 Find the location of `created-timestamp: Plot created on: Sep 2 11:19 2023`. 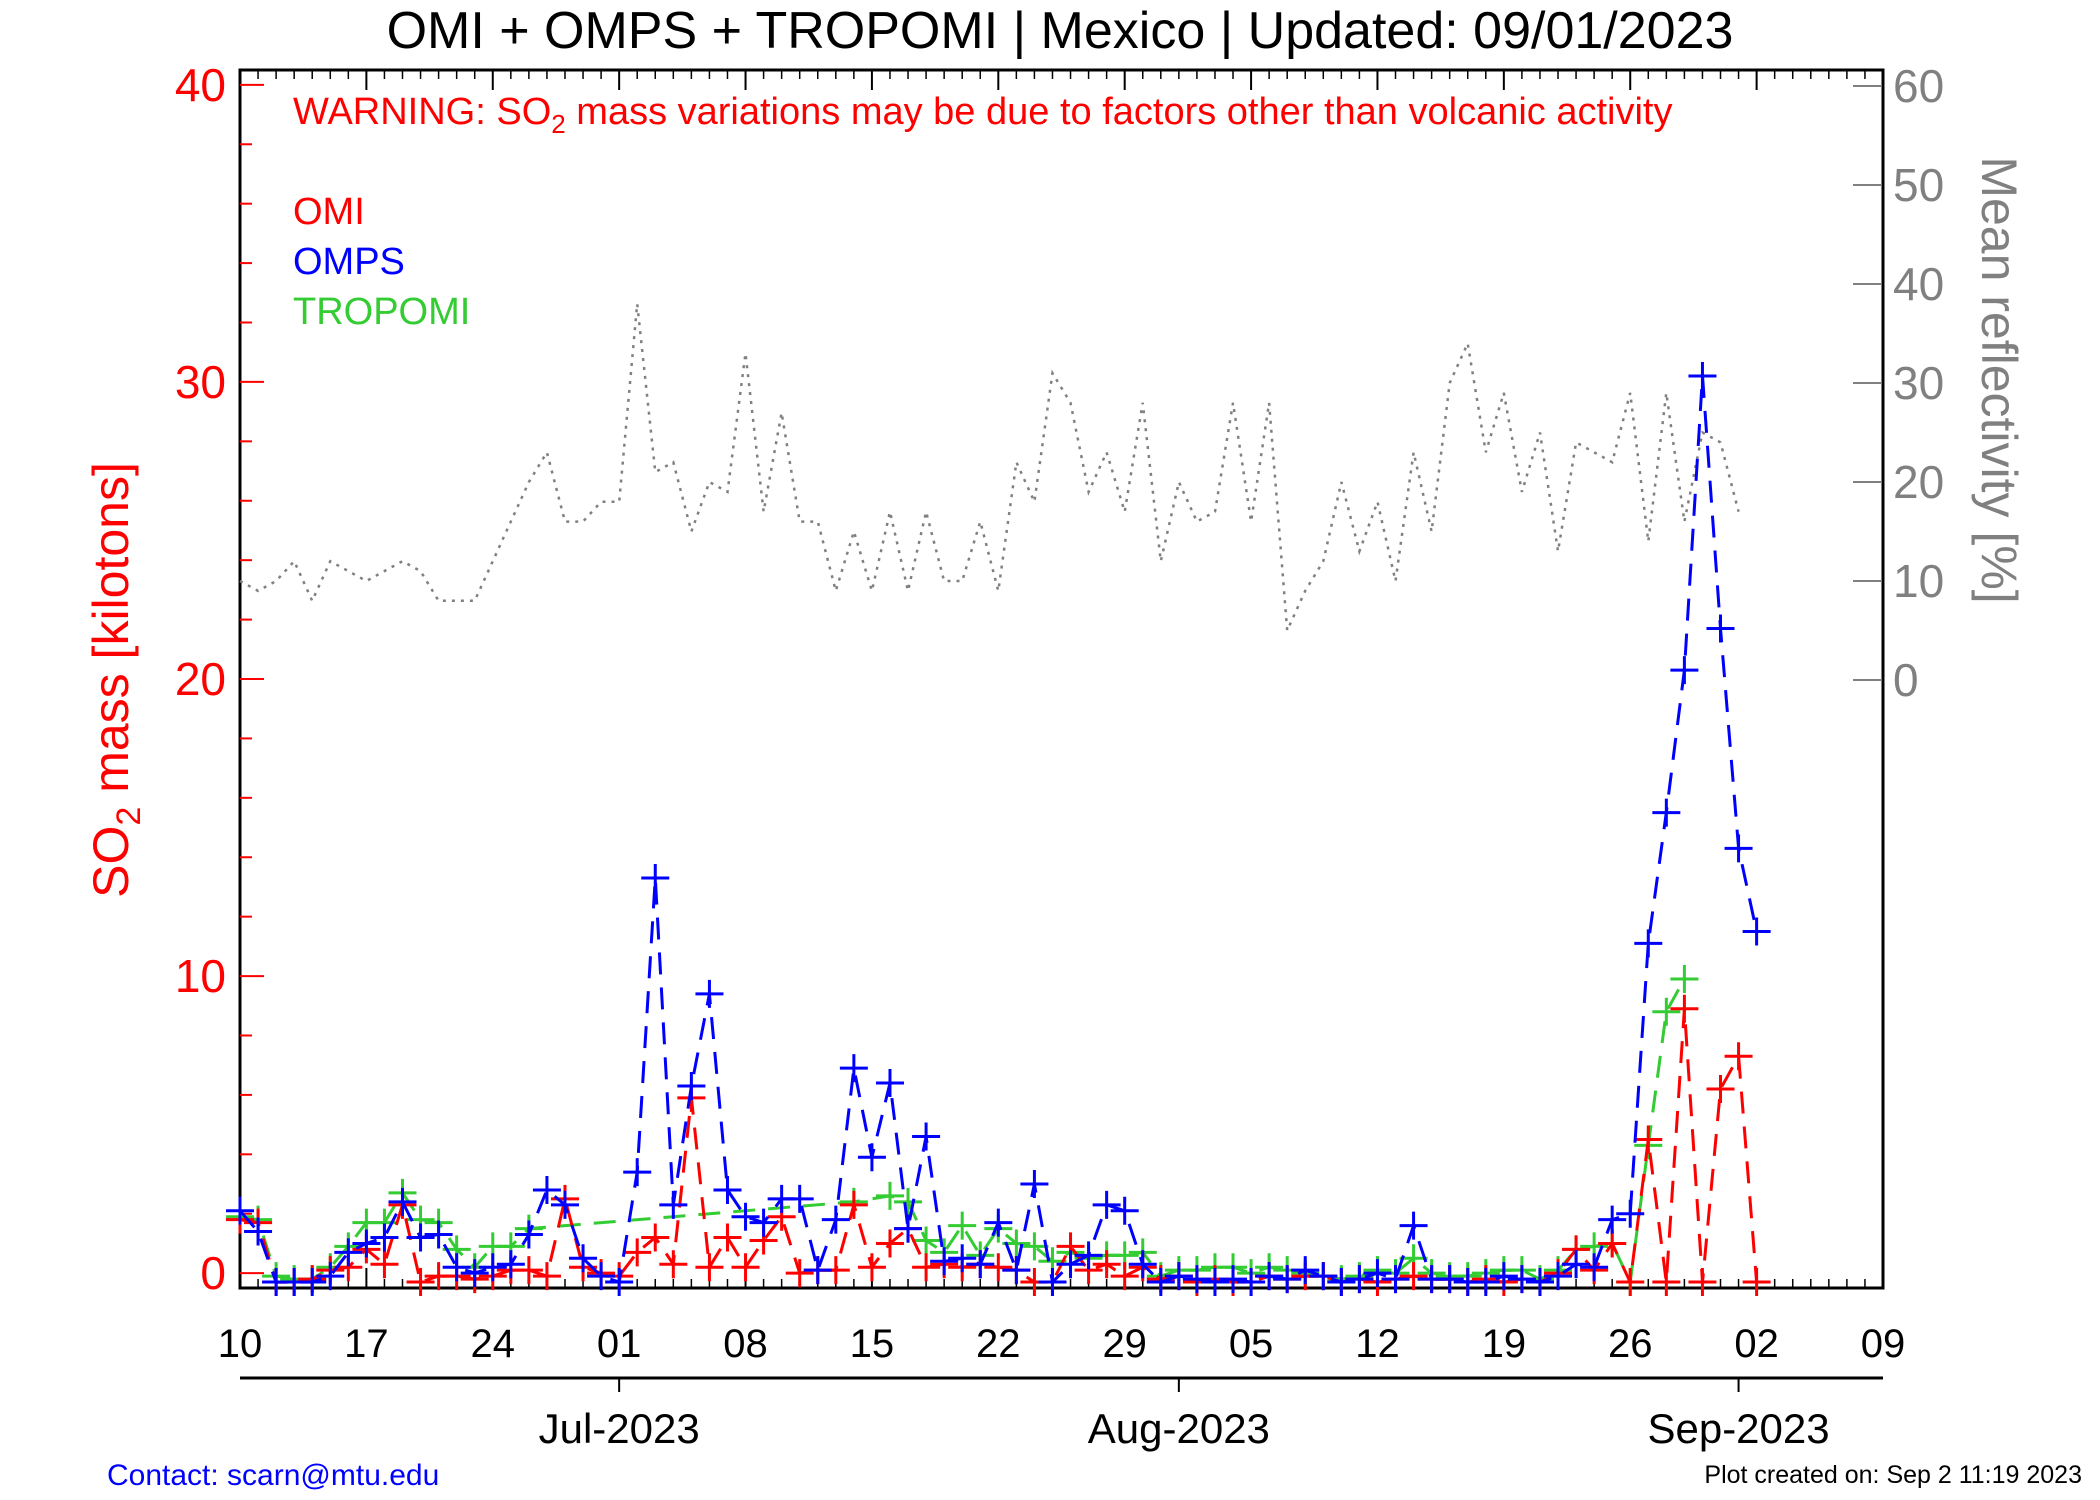

created-timestamp: Plot created on: Sep 2 11:19 2023 is located at coordinates (1893, 1475).